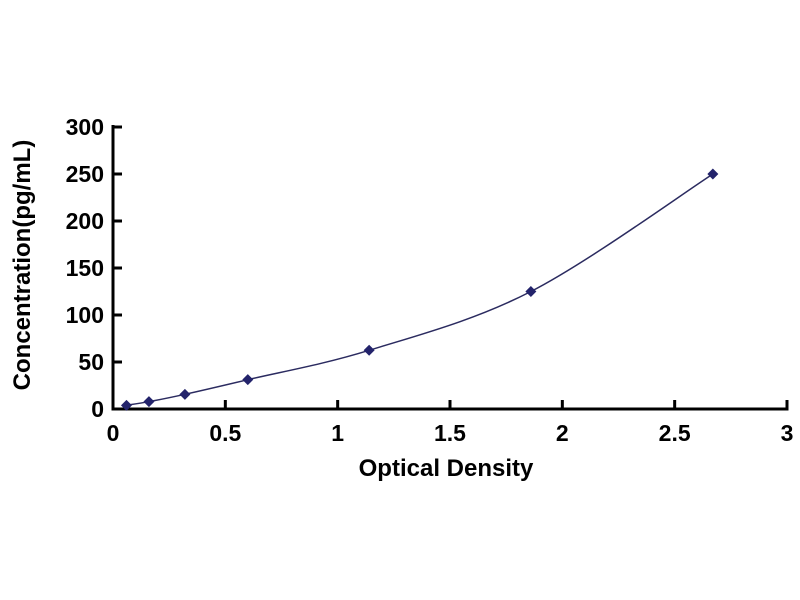 The width and height of the screenshot is (800, 600). Describe the element at coordinates (446, 468) in the screenshot. I see `x-axis-title: Optical Density` at that location.